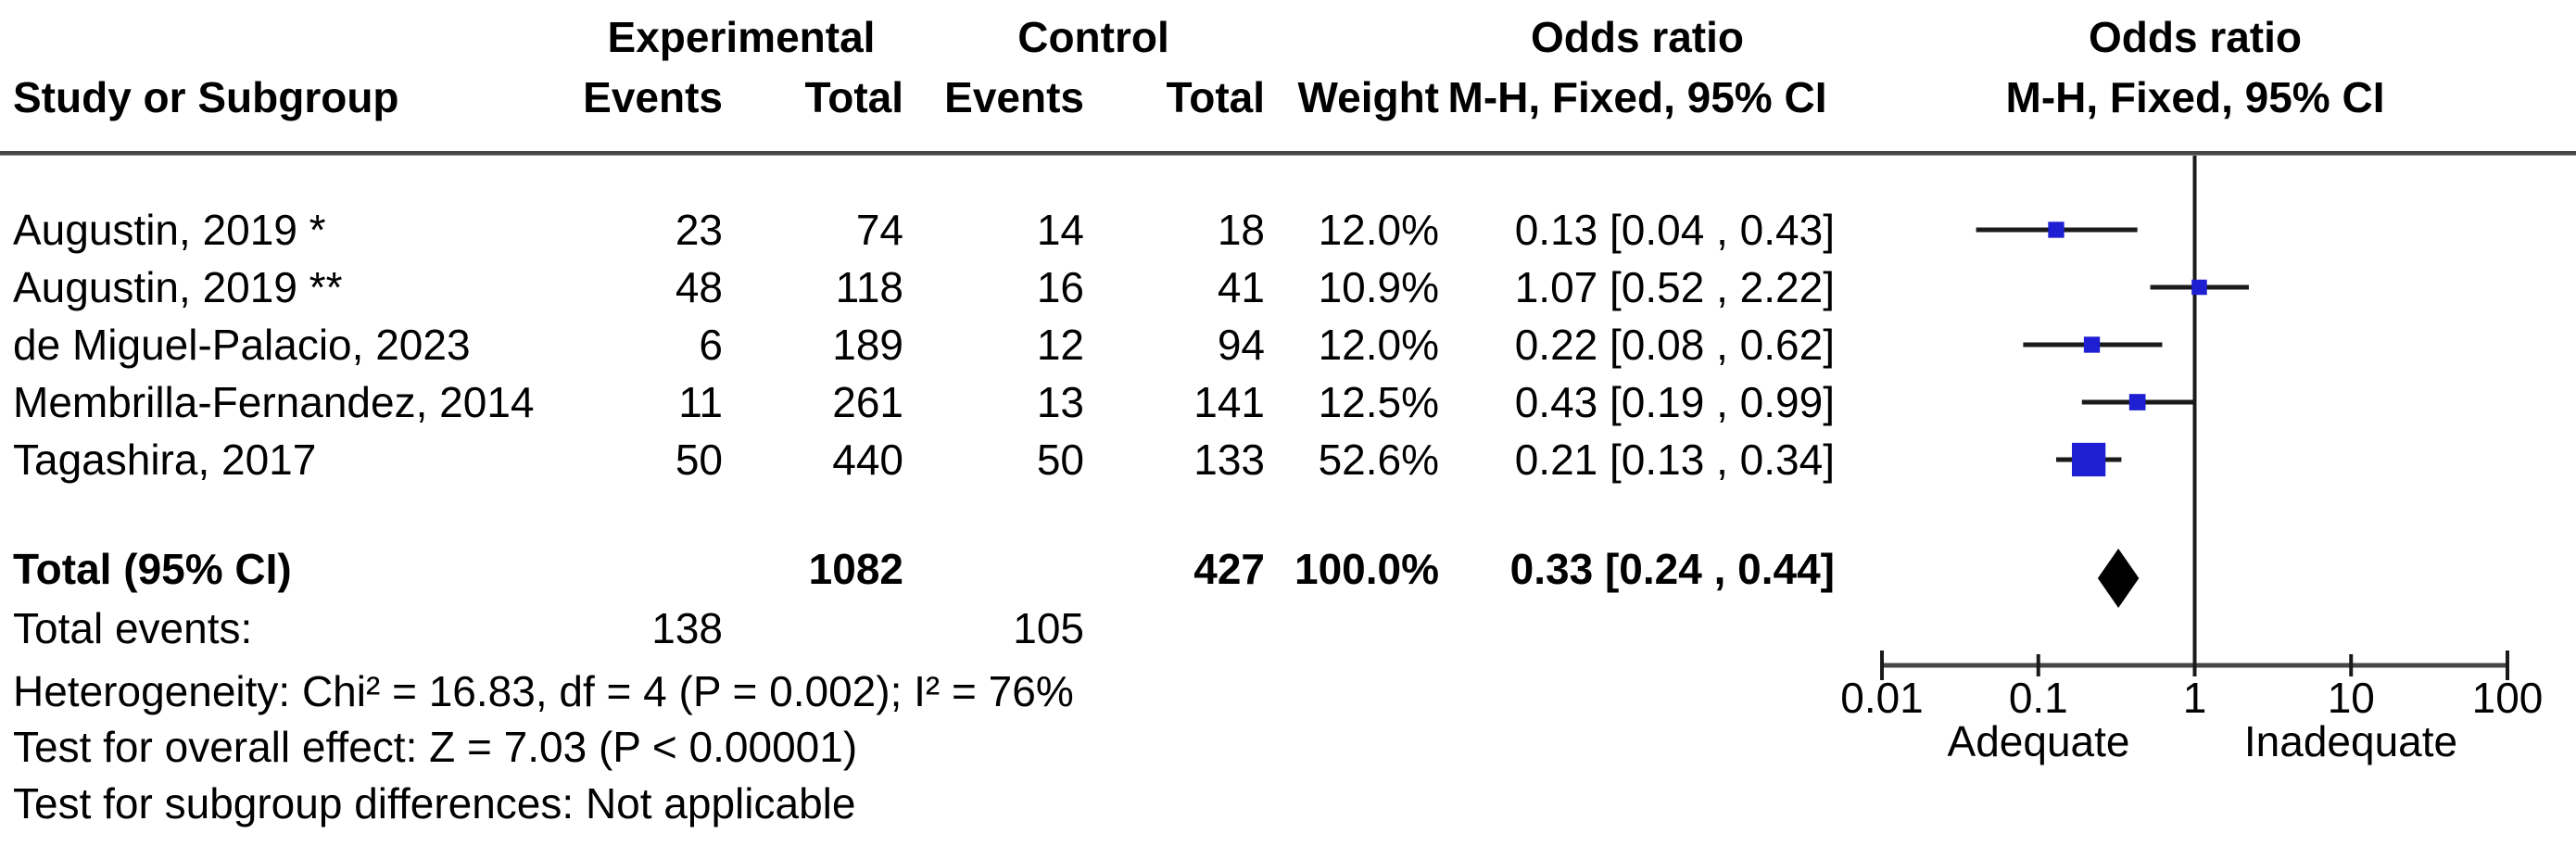 The width and height of the screenshot is (2576, 859). What do you see at coordinates (699, 460) in the screenshot?
I see `experimental-events: 50` at bounding box center [699, 460].